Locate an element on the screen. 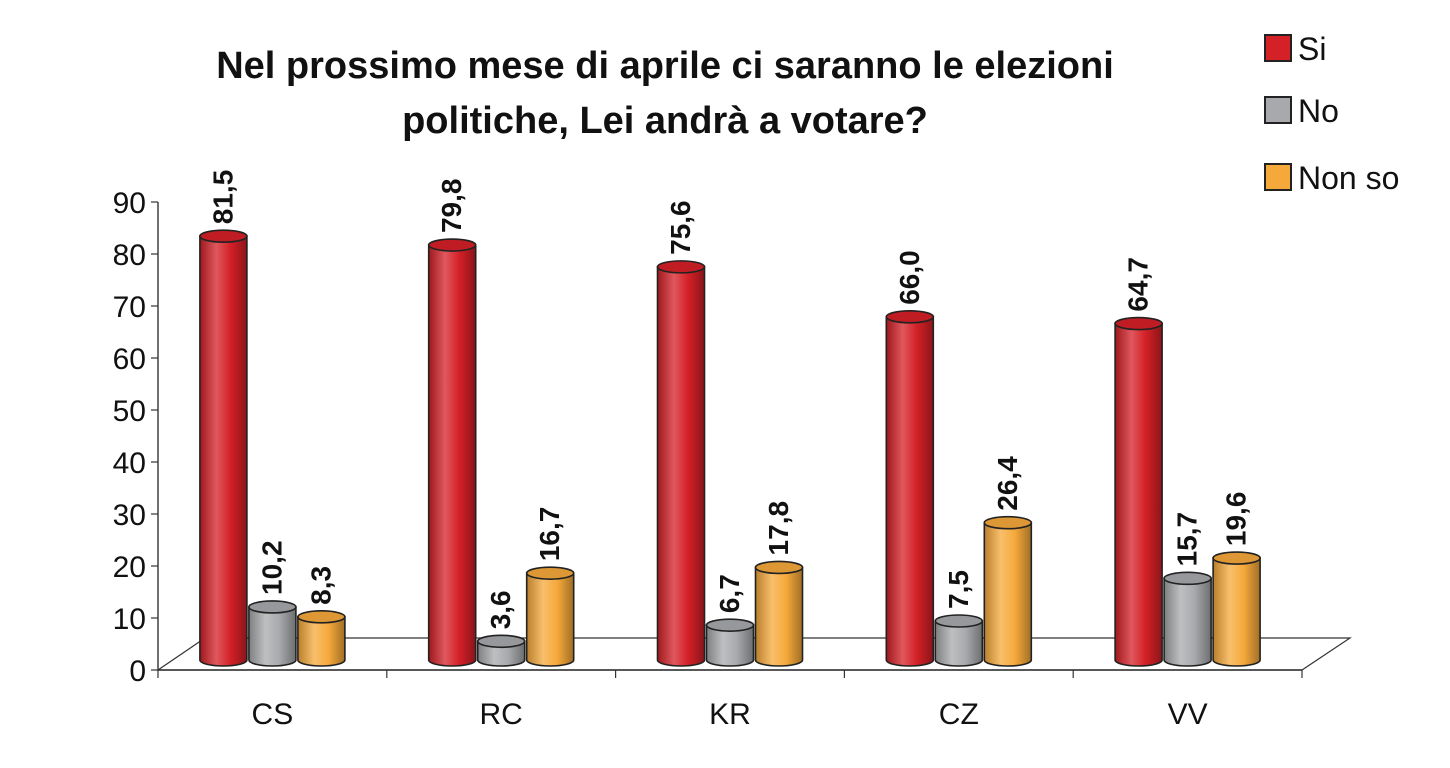 The width and height of the screenshot is (1450, 768). x-tick-label: VV is located at coordinates (1188, 714).